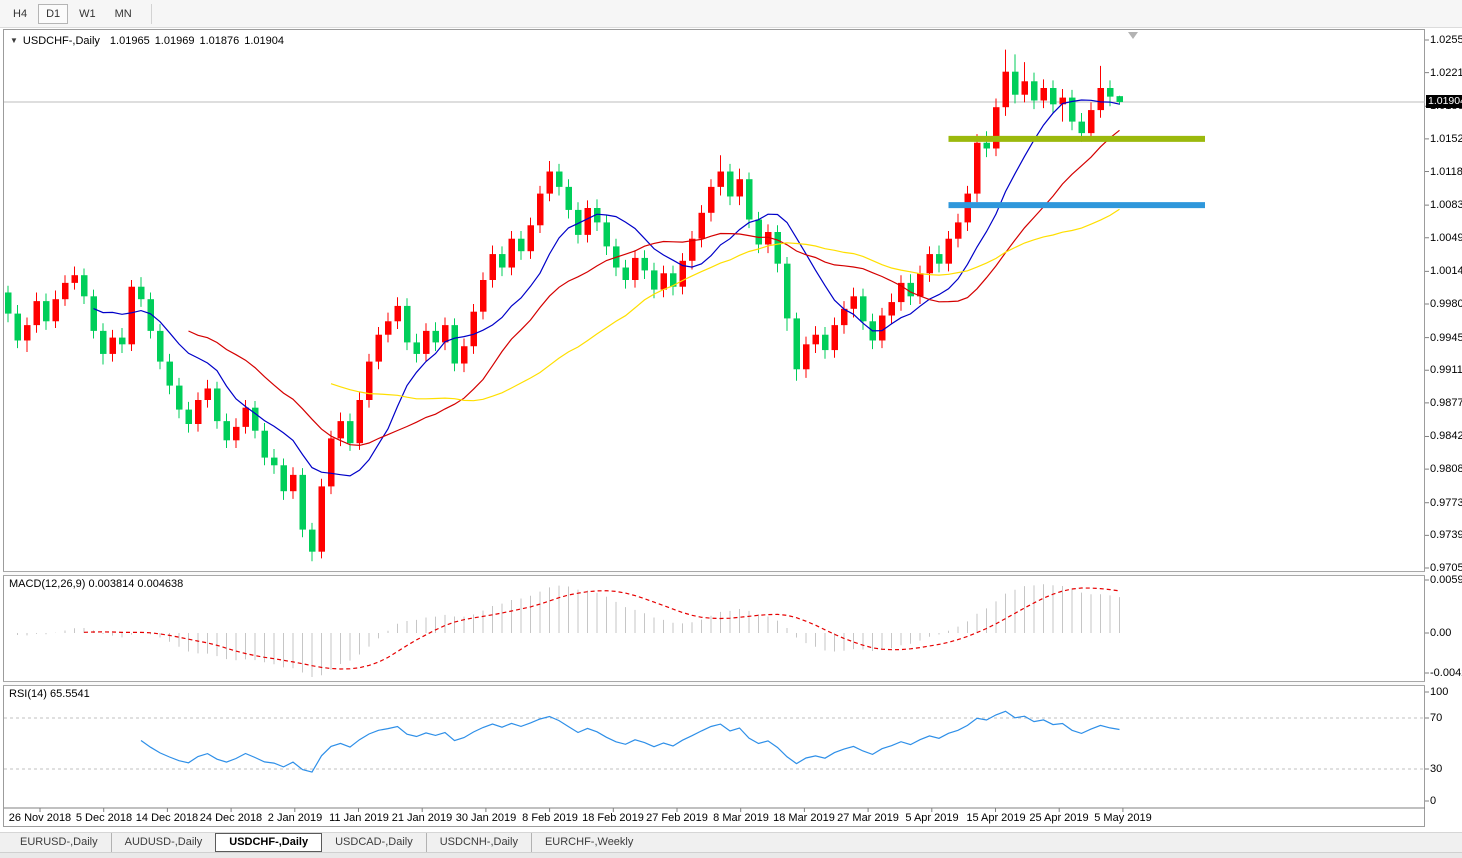 Image resolution: width=1462 pixels, height=858 pixels. I want to click on rsi-axis-label: 70, so click(1436, 718).